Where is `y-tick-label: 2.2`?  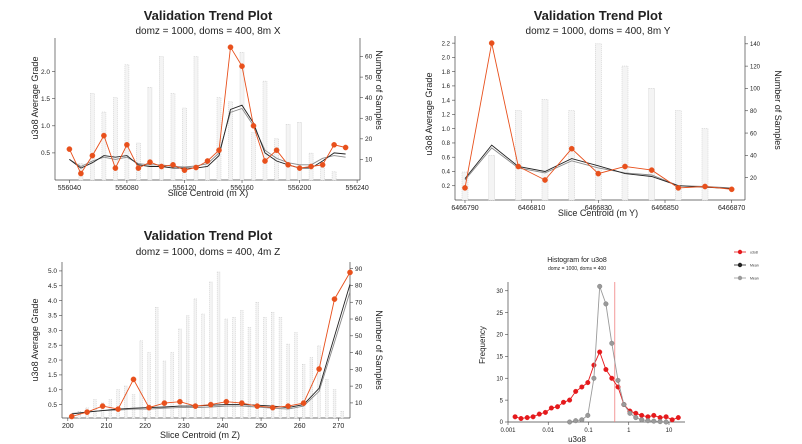
y-tick-label: 2.2 is located at coordinates (446, 44).